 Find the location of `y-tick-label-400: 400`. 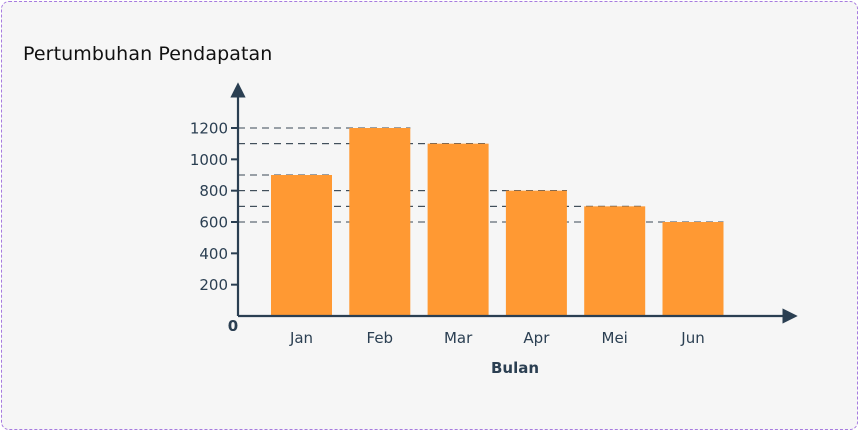

y-tick-label-400: 400 is located at coordinates (213, 254).